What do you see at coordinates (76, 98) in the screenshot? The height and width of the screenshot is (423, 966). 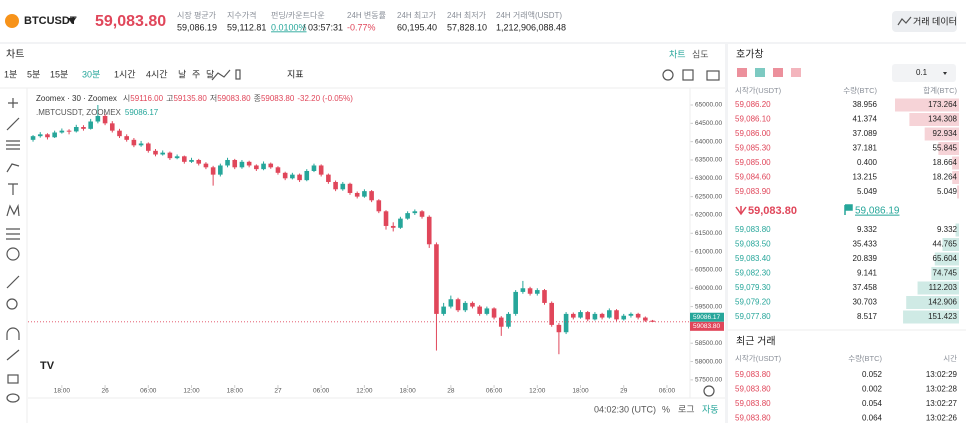 I see `legend-source: Zoomex · 30 · Zoomex` at bounding box center [76, 98].